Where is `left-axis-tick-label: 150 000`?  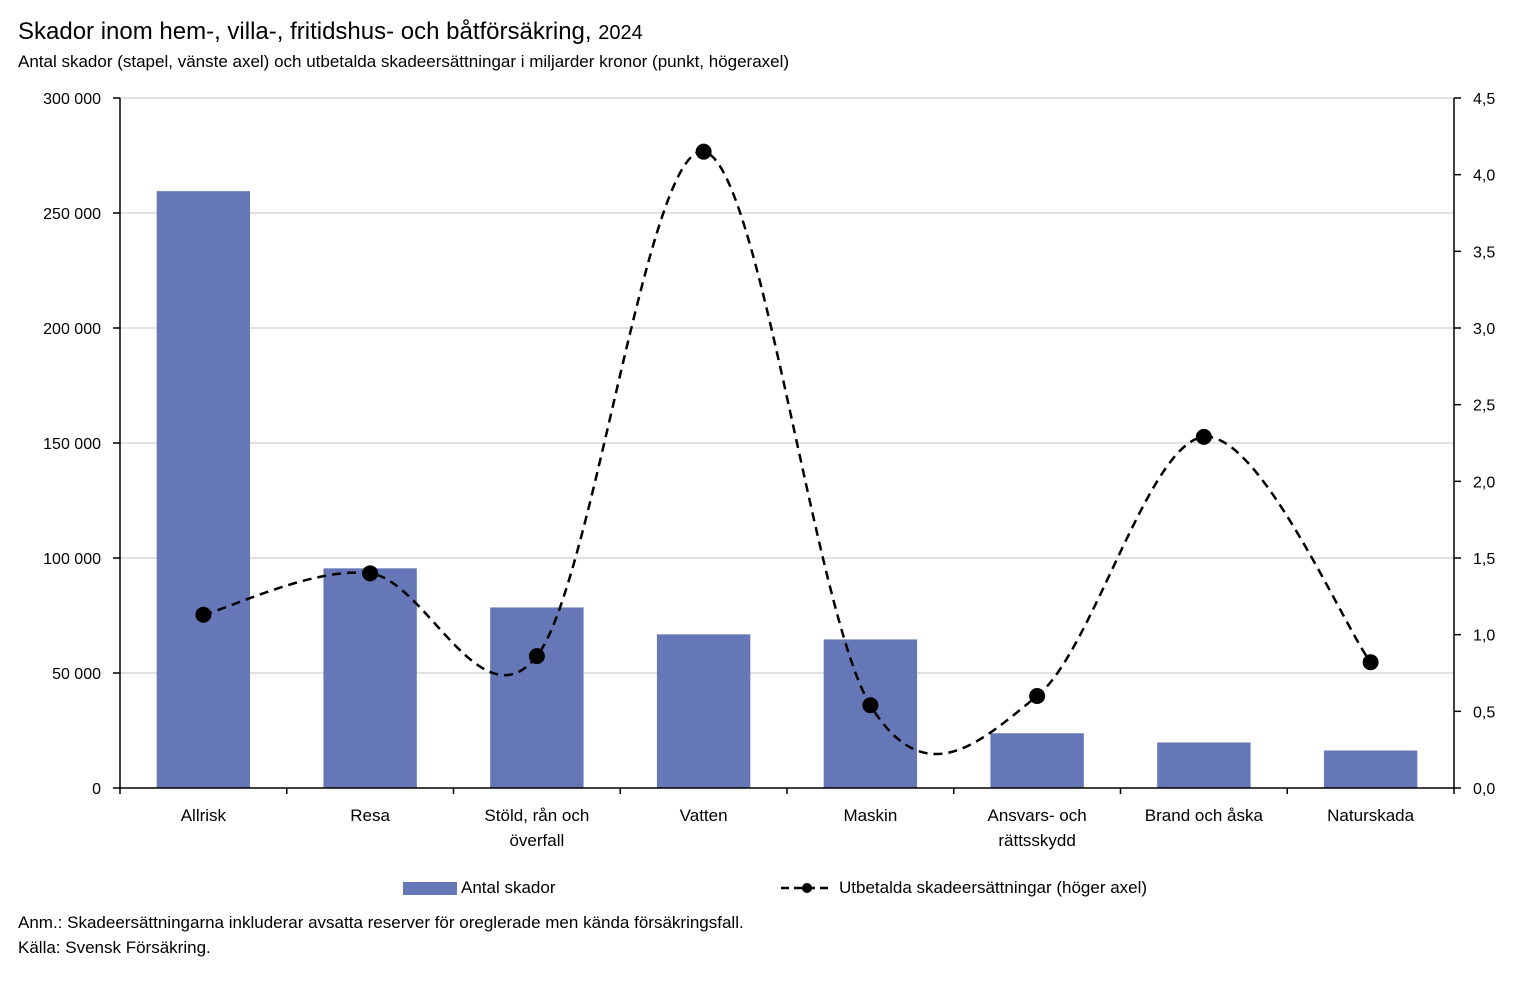
left-axis-tick-label: 150 000 is located at coordinates (72, 444).